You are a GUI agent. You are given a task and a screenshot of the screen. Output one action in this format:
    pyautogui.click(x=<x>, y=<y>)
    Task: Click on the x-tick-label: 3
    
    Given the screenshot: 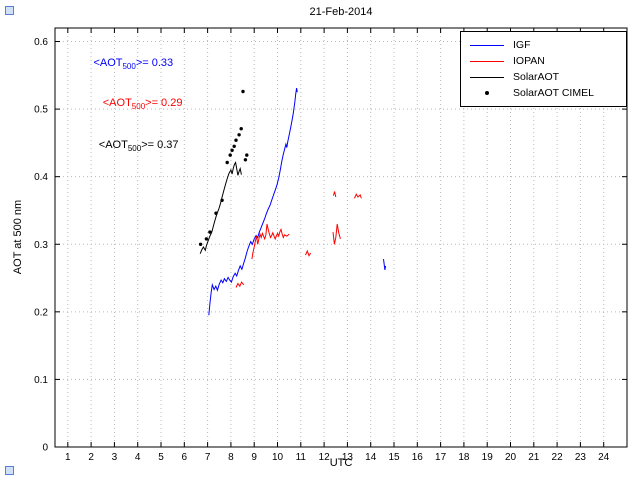 What is the action you would take?
    pyautogui.click(x=115, y=457)
    